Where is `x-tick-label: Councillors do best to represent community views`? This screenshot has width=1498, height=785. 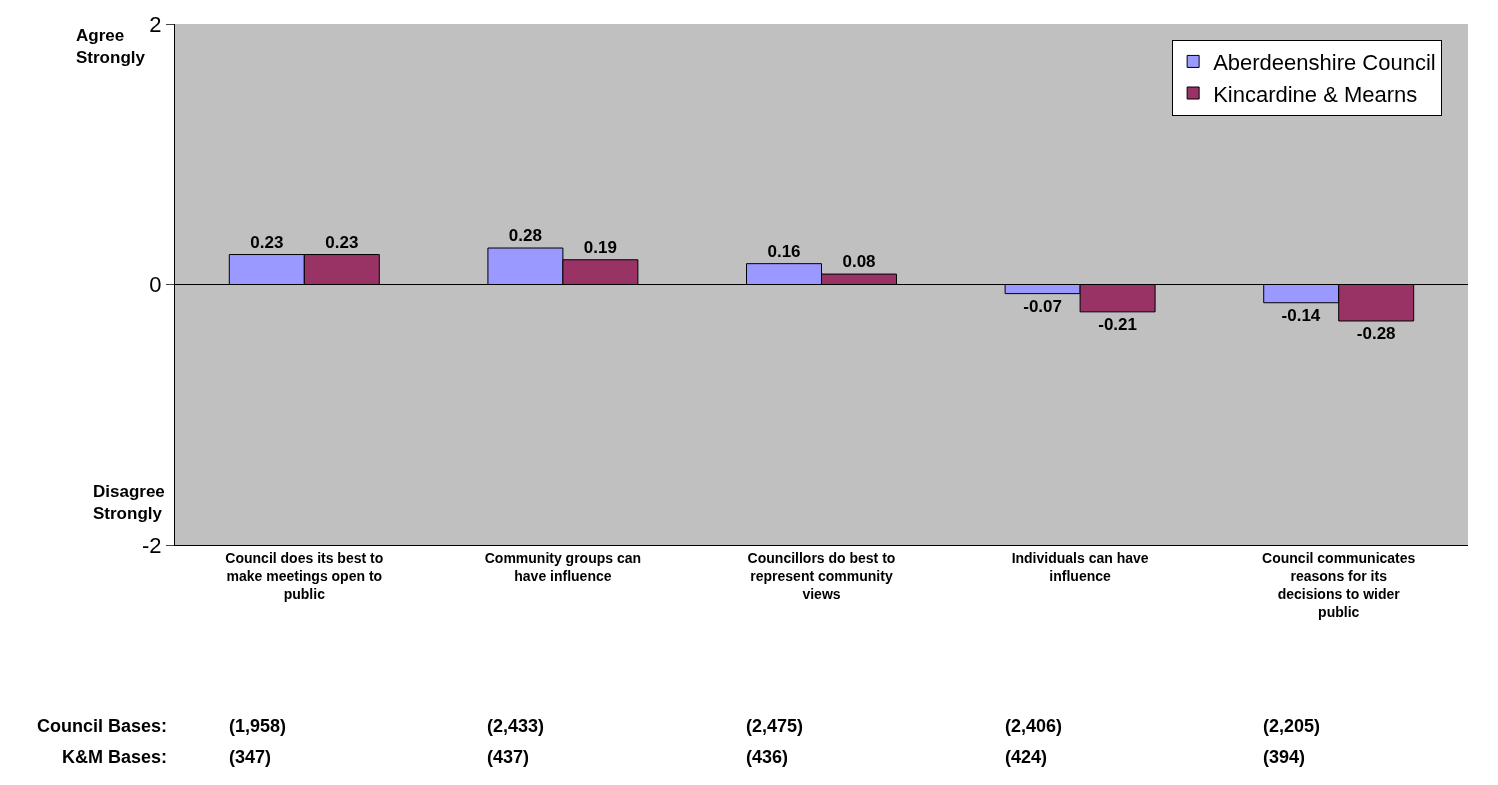 x-tick-label: Councillors do best to represent community views is located at coordinates (821, 576).